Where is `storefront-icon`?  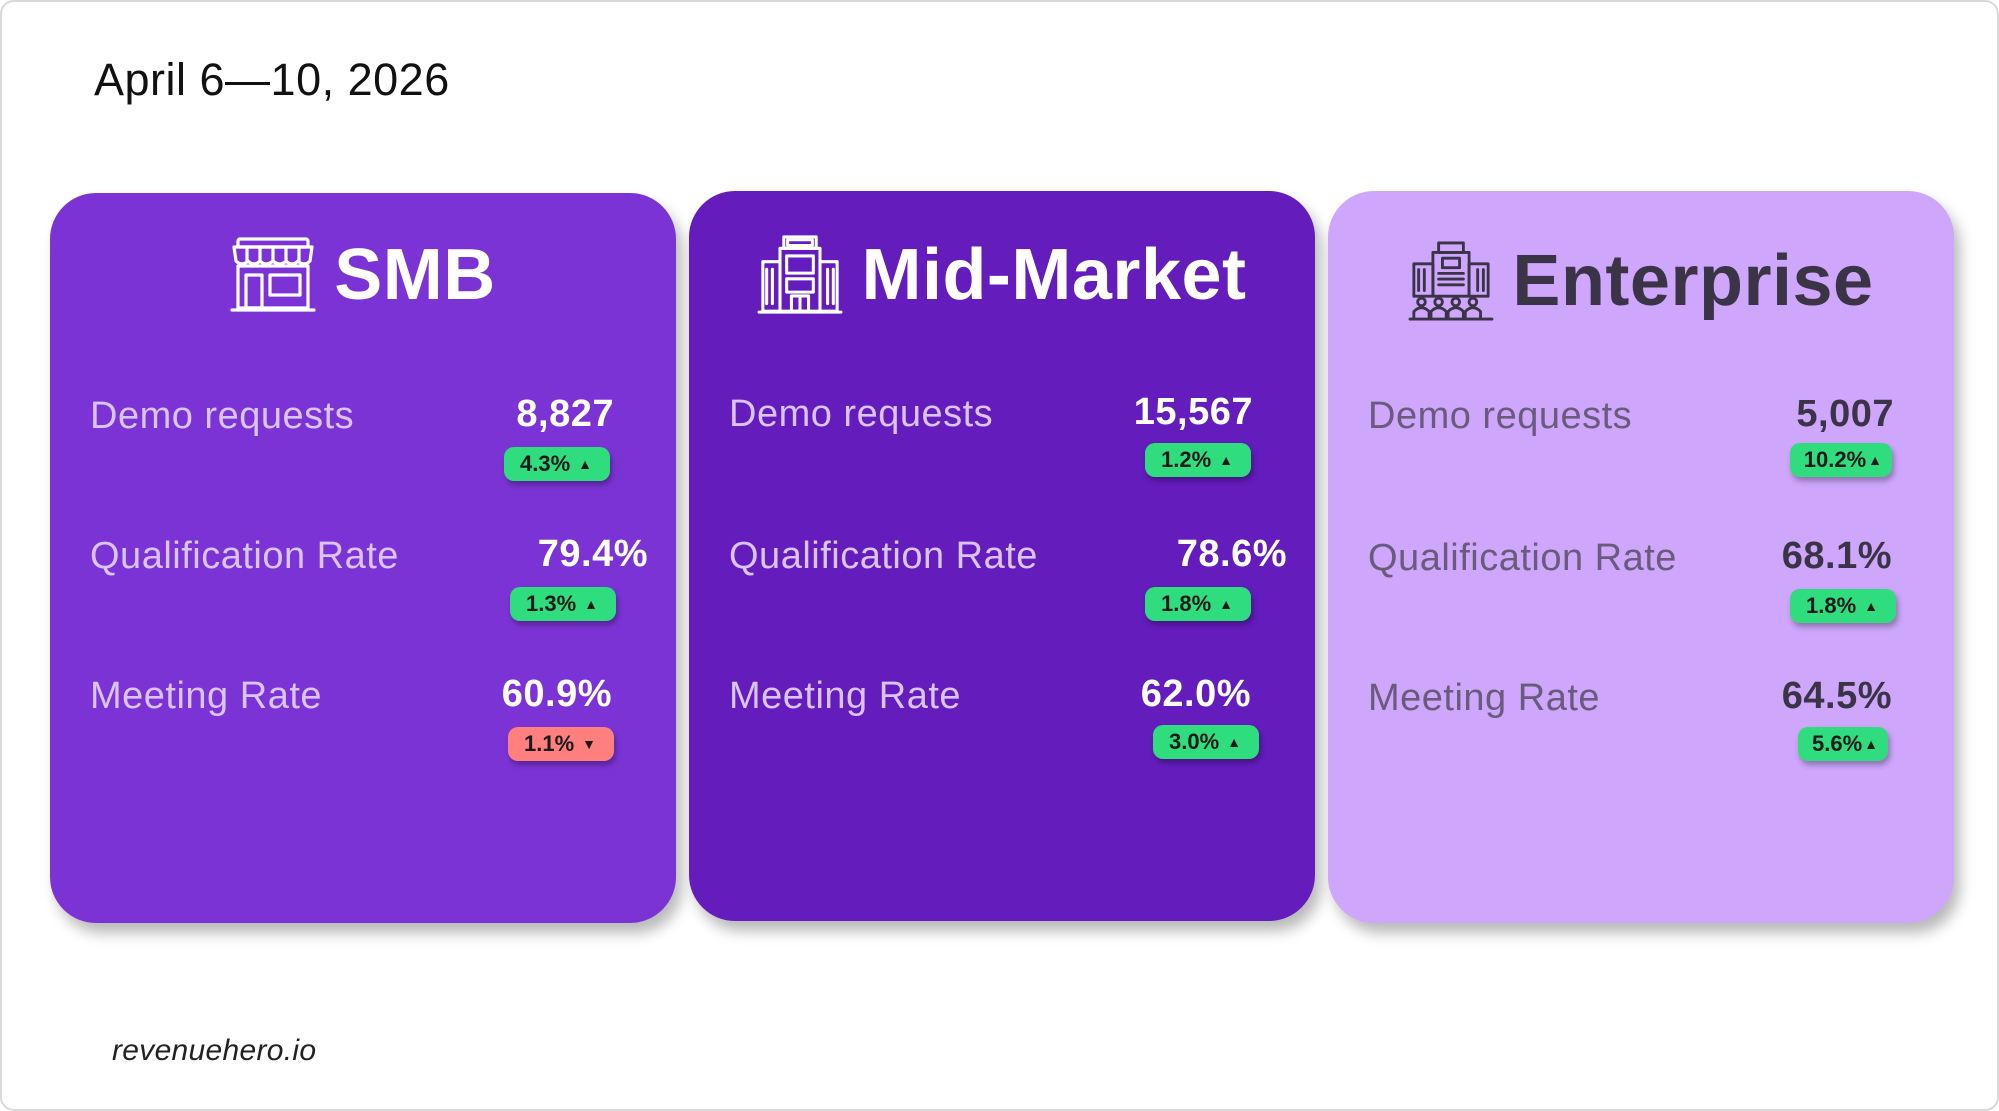
storefront-icon is located at coordinates (273, 274).